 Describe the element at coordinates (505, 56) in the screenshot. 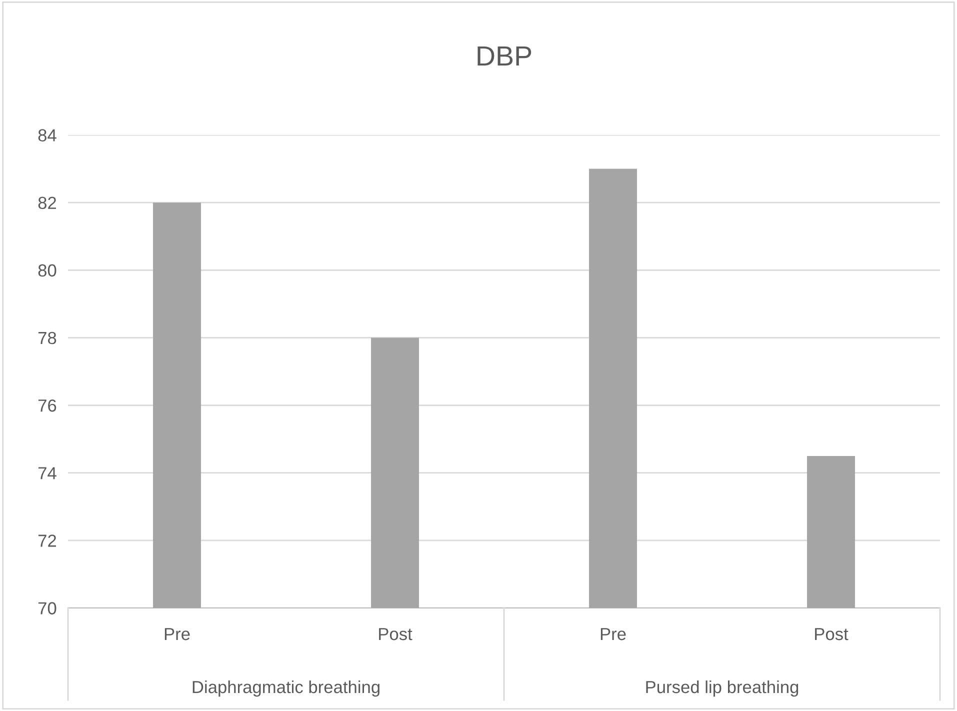

I see `chart-title: DBP` at that location.